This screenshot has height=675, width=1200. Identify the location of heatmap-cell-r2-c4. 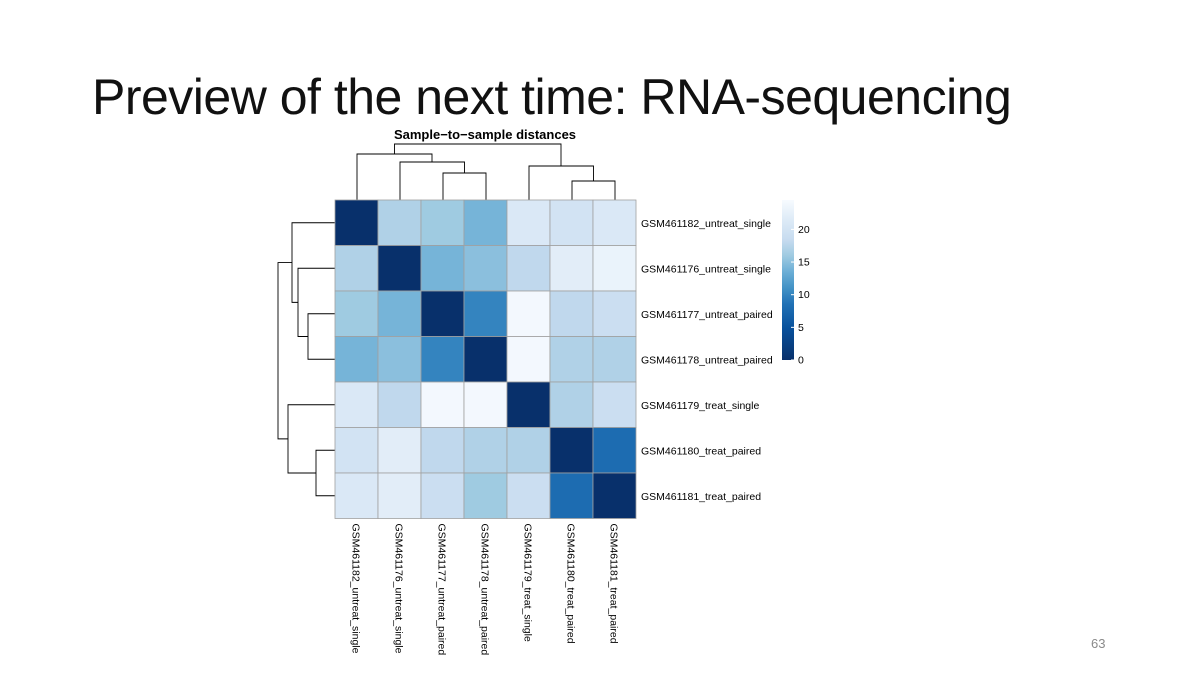
(528, 313).